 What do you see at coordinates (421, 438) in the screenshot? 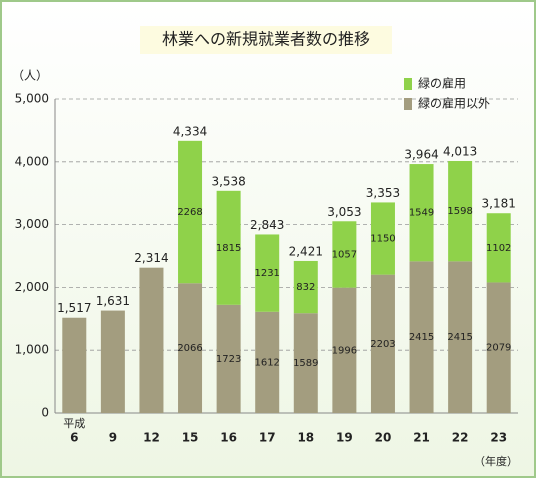
I see `x-tick-label: 21` at bounding box center [421, 438].